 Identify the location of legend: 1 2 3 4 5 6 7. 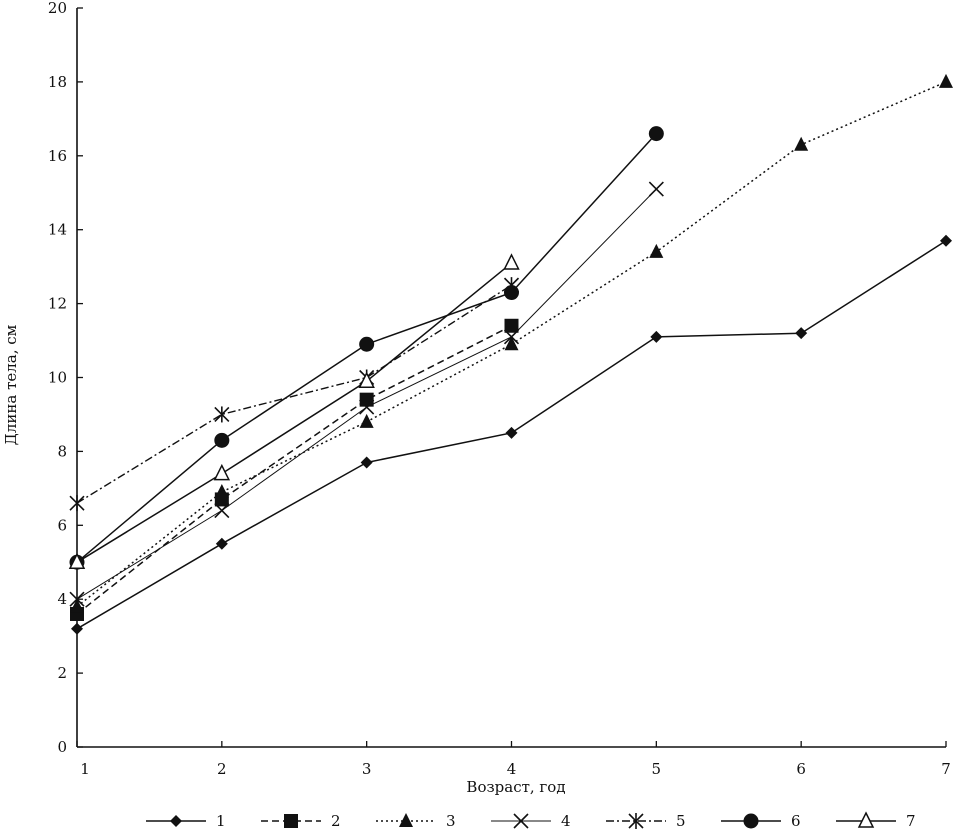
(531, 820).